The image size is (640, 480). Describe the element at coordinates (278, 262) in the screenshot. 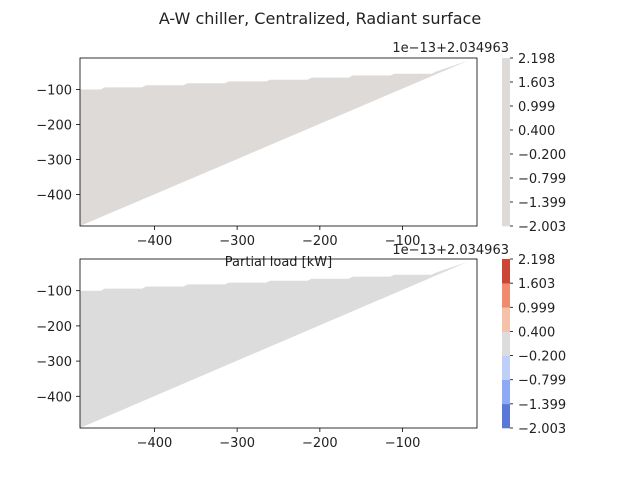

I see `x-axis-label: Partial load [kW]` at that location.